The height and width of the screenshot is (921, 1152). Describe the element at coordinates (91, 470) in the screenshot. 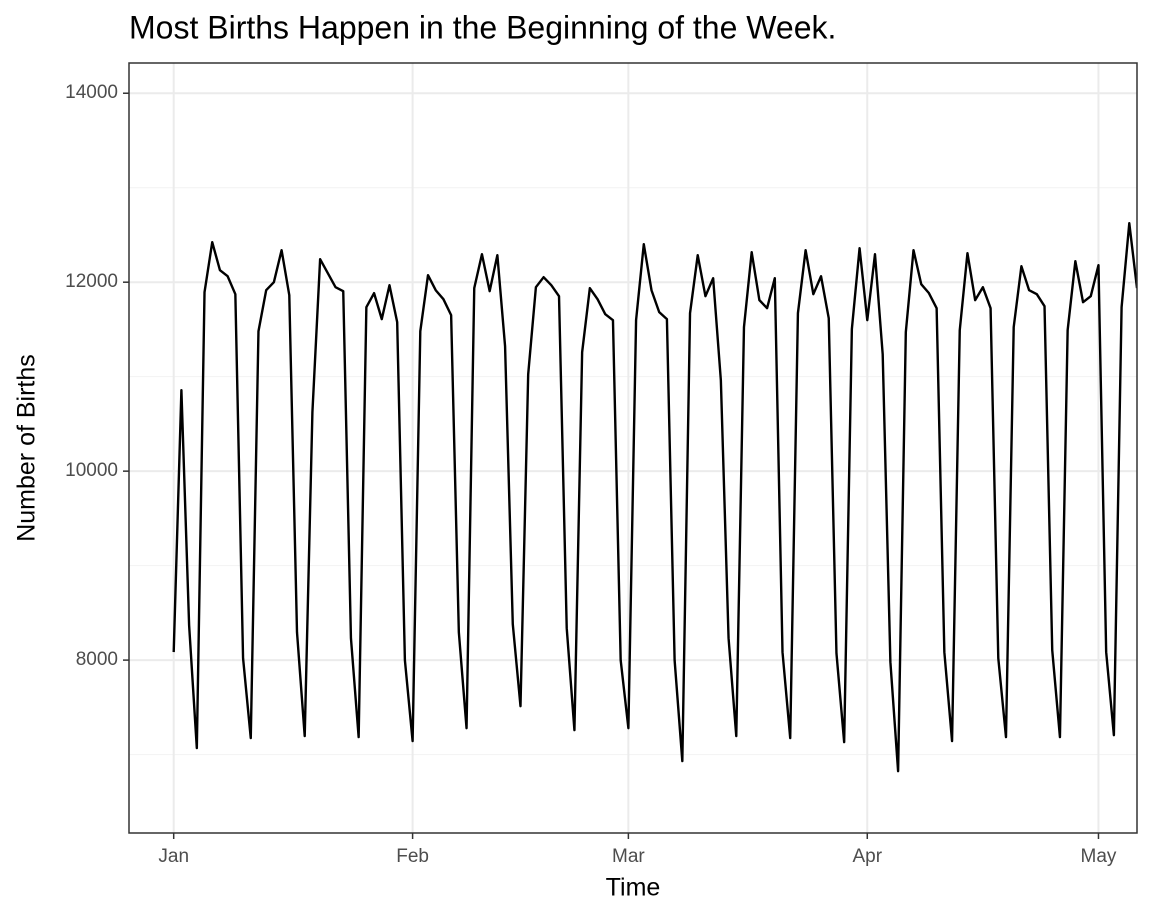

I see `y-tick-label: 10000` at that location.